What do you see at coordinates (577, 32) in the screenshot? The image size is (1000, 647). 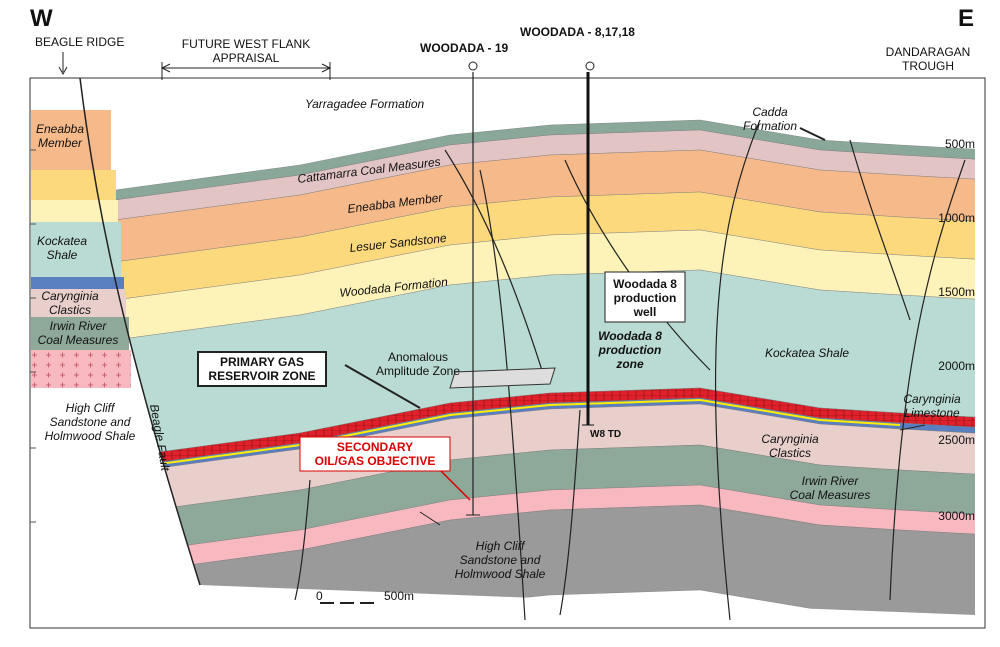 I see `woodada-8: WOODADA - 8,17,18` at bounding box center [577, 32].